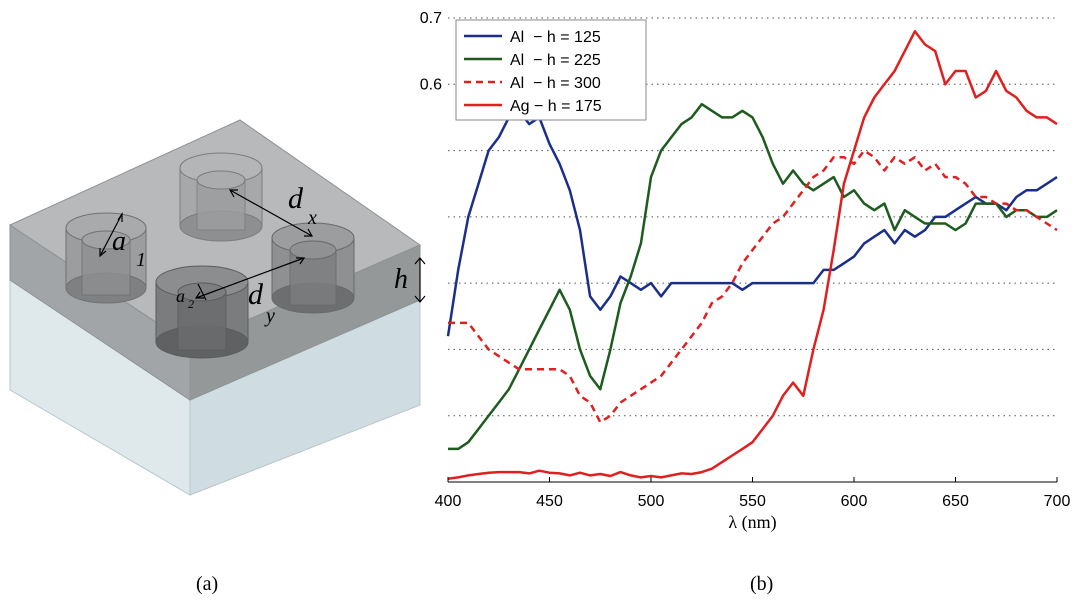 This screenshot has width=1080, height=601. Describe the element at coordinates (221, 197) in the screenshot. I see `cylinder-back` at that location.